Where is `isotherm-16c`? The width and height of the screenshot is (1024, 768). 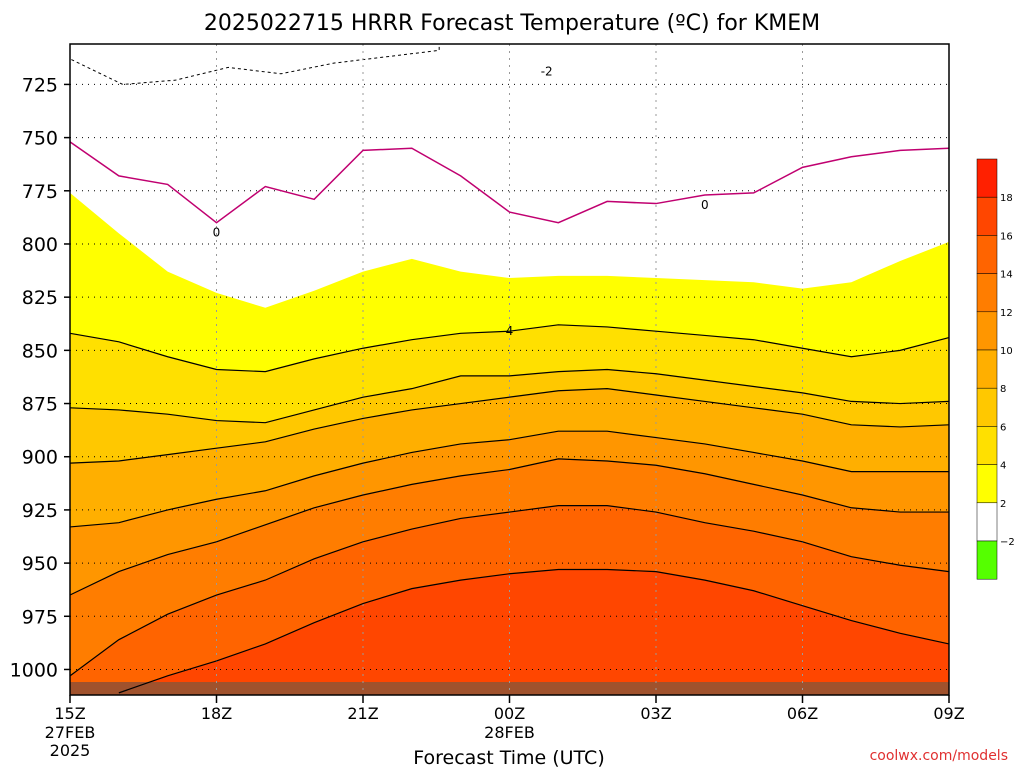
isotherm-16c is located at coordinates (534, 631).